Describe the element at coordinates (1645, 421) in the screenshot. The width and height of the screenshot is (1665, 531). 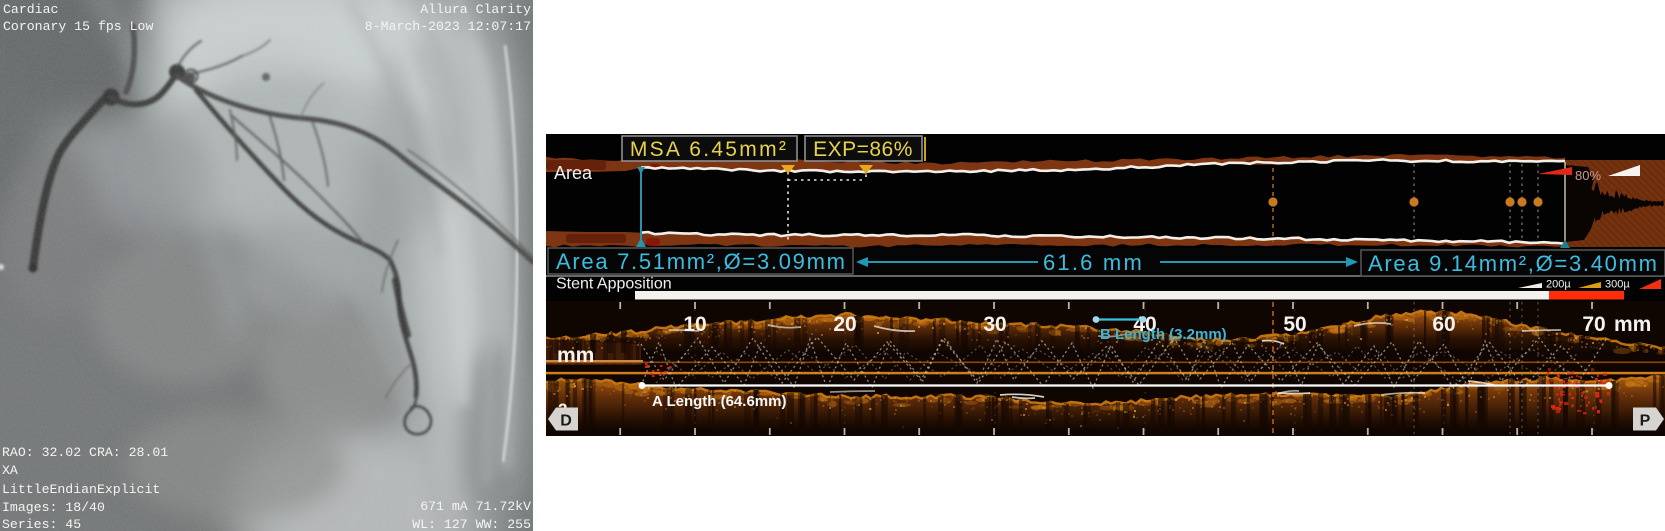
I see `svg-text: P` at that location.